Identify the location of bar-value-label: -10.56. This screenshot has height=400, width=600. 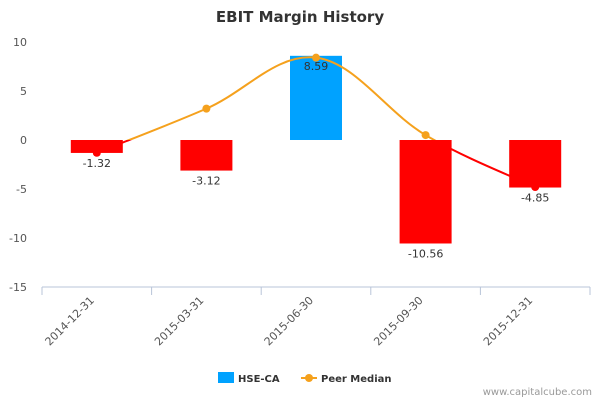
(425, 253).